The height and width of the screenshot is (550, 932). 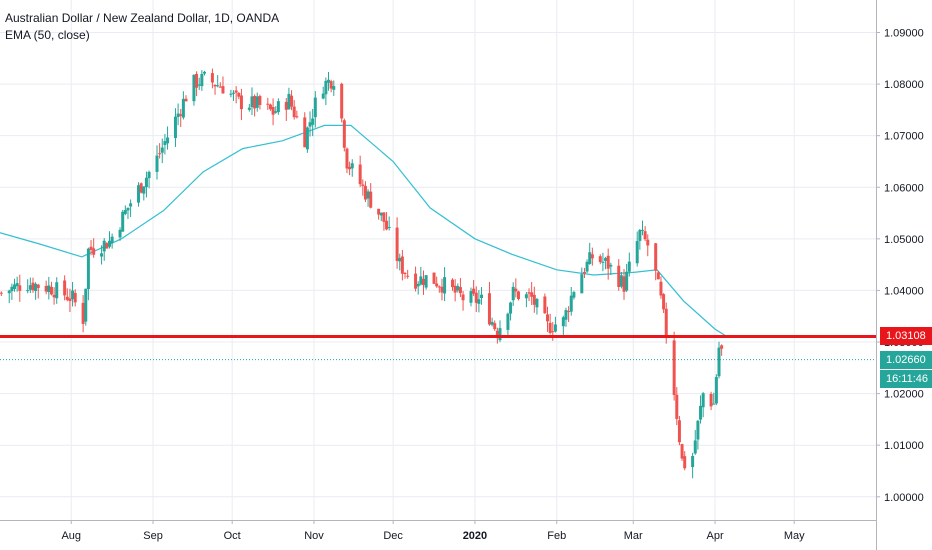 I want to click on price-tick-label: 1.00000, so click(x=904, y=498).